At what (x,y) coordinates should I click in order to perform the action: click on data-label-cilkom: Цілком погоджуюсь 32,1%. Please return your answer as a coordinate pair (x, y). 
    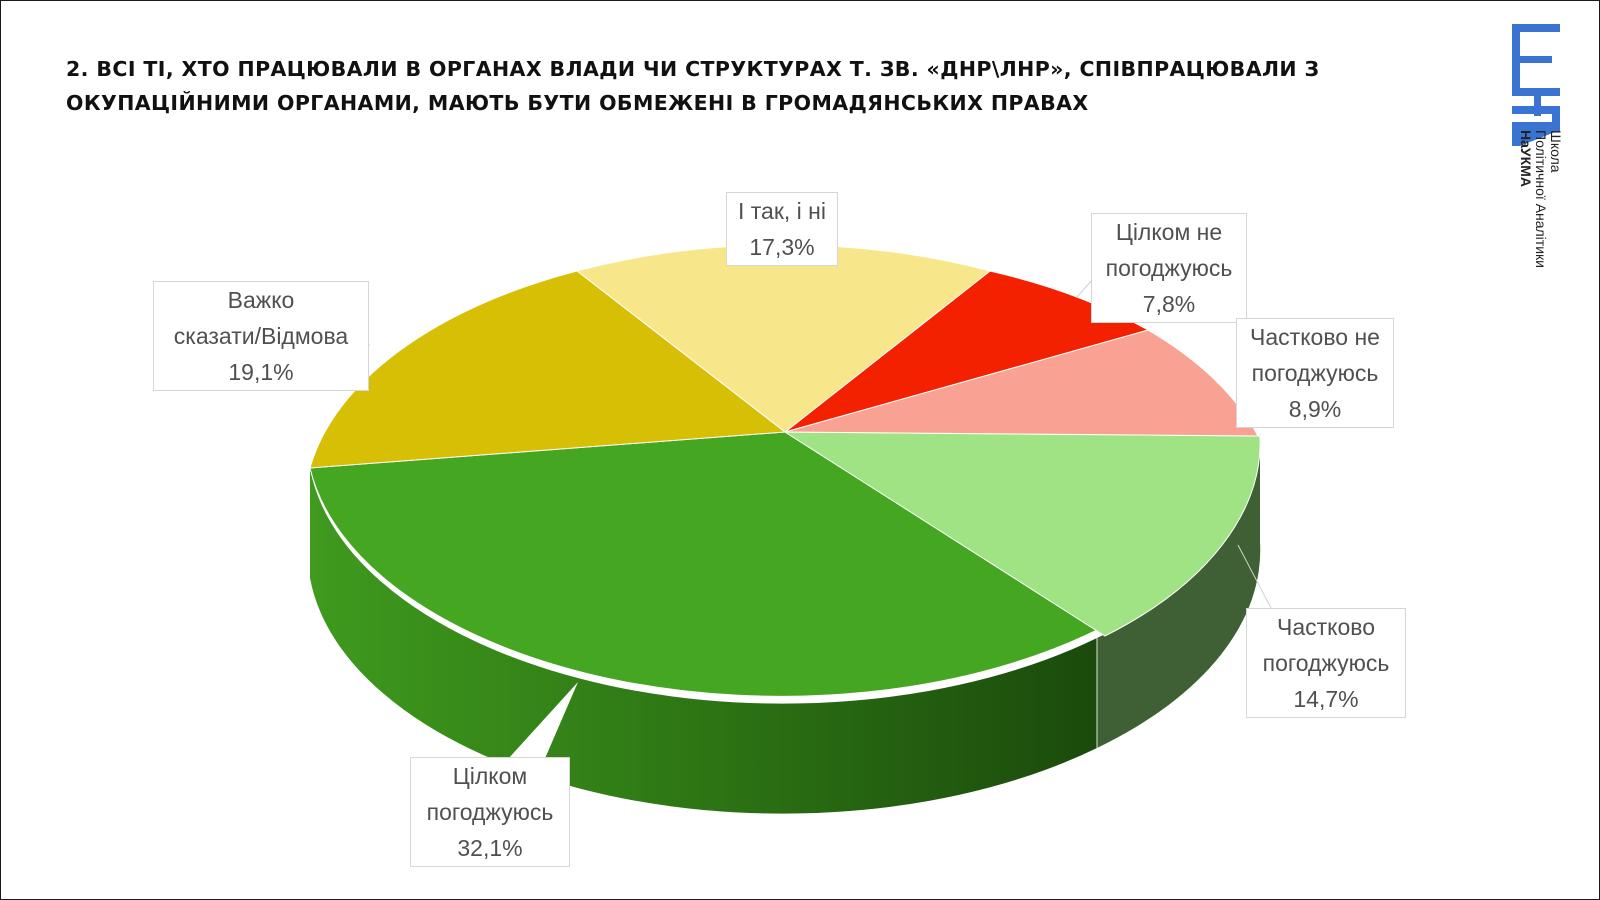
    Looking at the image, I should click on (490, 812).